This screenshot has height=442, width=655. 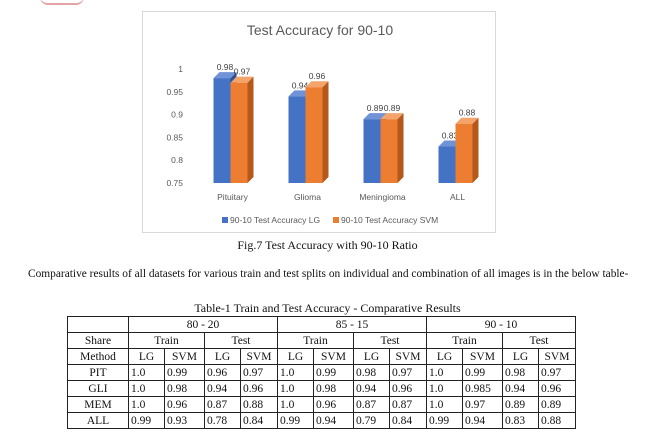 What do you see at coordinates (457, 197) in the screenshot?
I see `x-tick-label: ALL` at bounding box center [457, 197].